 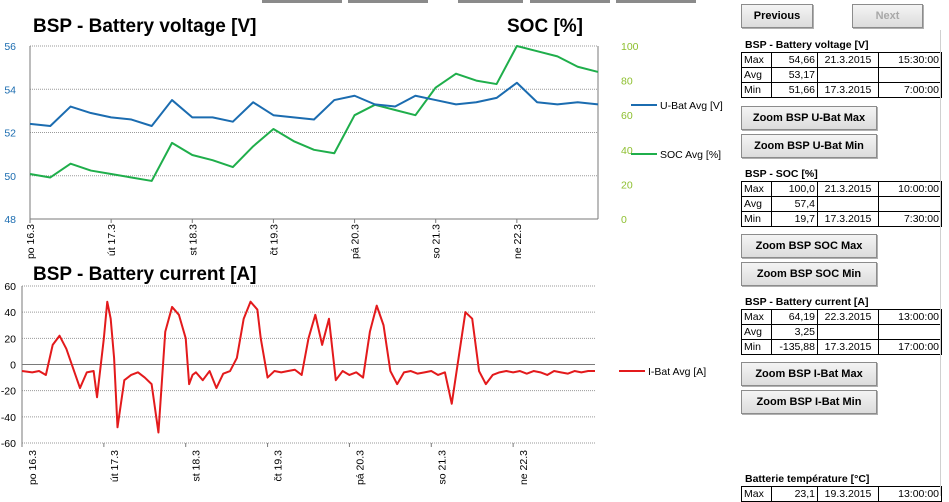 I want to click on temperature-stats-table: Max 23,1 19.3.2015 13:00:00, so click(x=841, y=494).